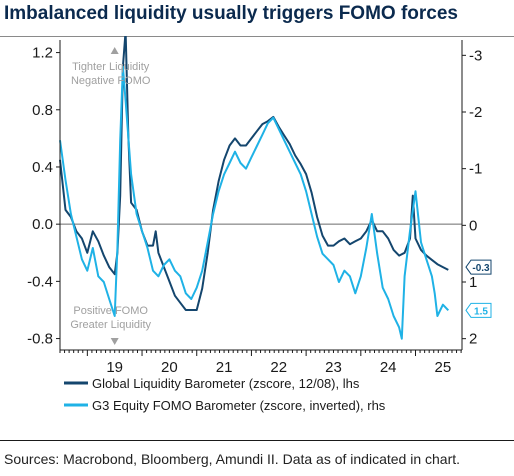  What do you see at coordinates (481, 311) in the screenshot?
I see `rhs-end-value-label: 1.5` at bounding box center [481, 311].